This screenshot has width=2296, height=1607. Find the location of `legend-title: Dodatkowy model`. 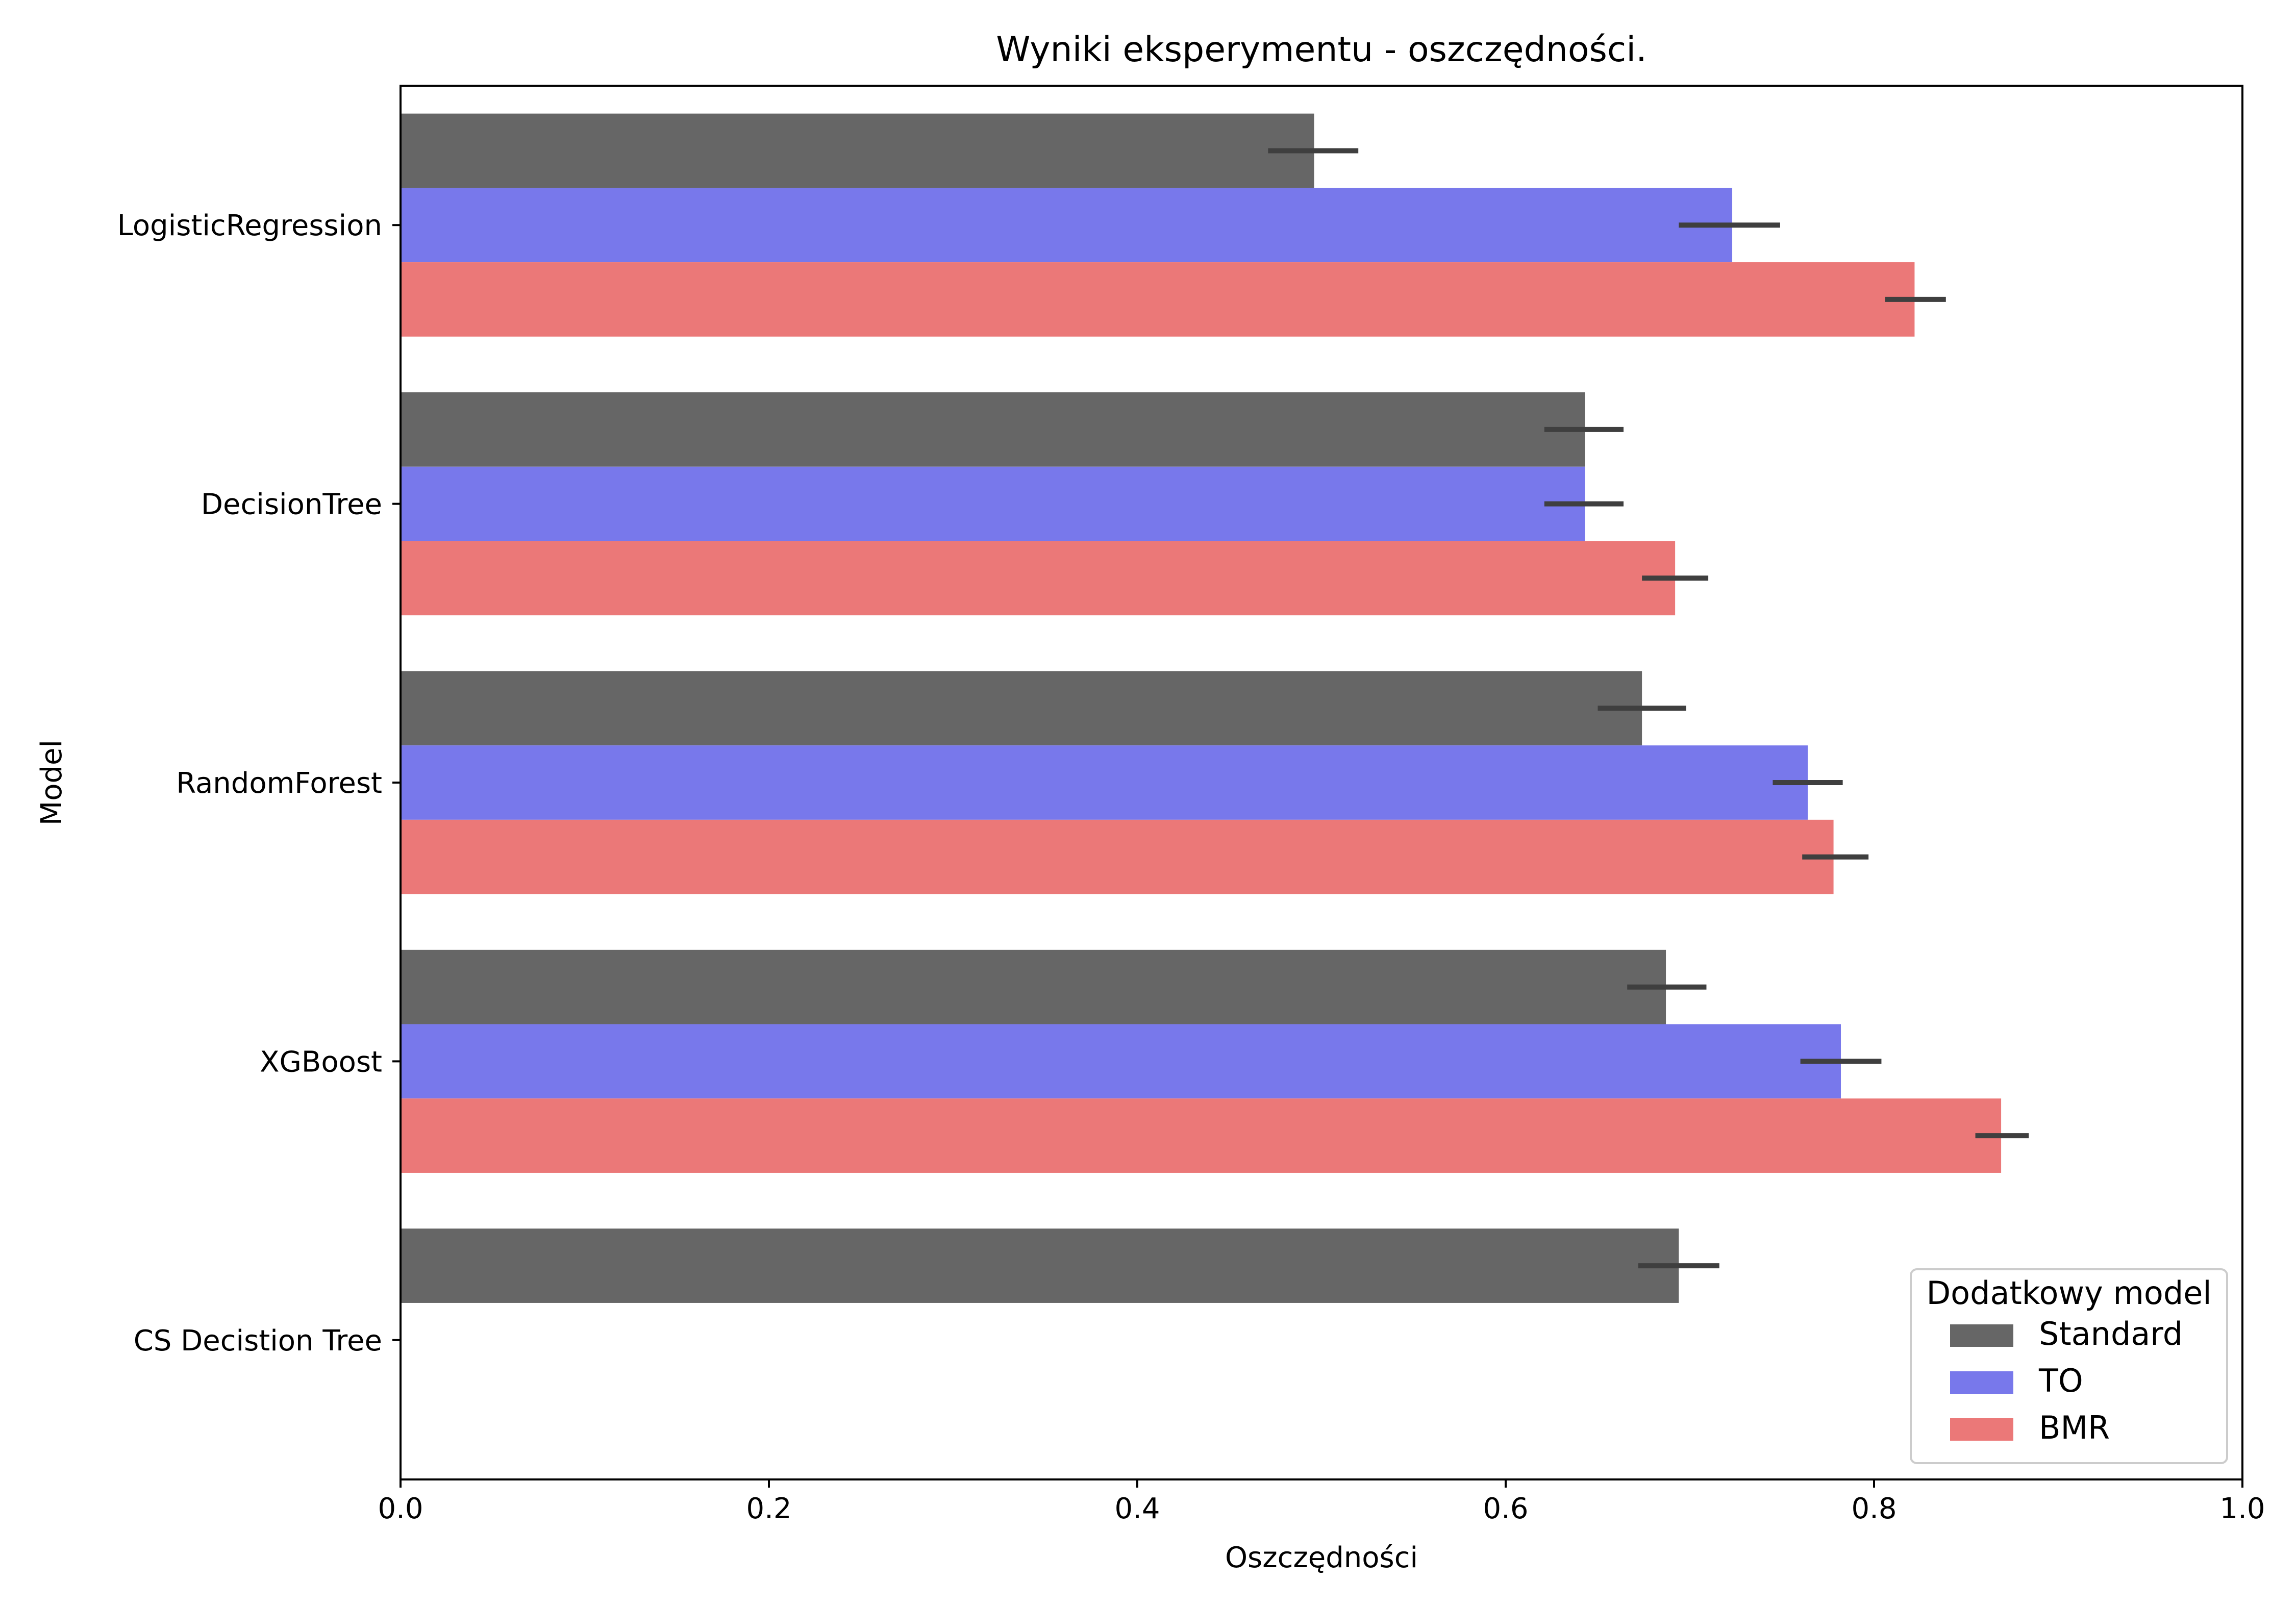

legend-title: Dodatkowy model is located at coordinates (2068, 1293).